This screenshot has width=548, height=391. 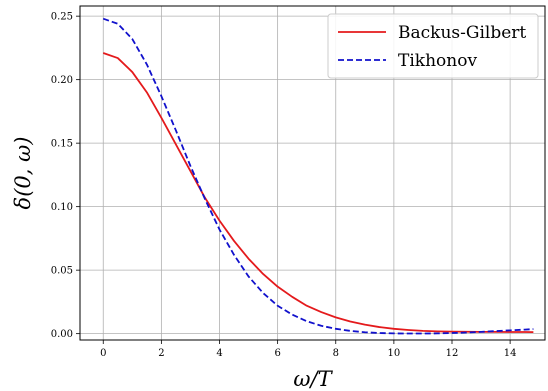 What do you see at coordinates (336, 353) in the screenshot?
I see `x-tick-label: 8` at bounding box center [336, 353].